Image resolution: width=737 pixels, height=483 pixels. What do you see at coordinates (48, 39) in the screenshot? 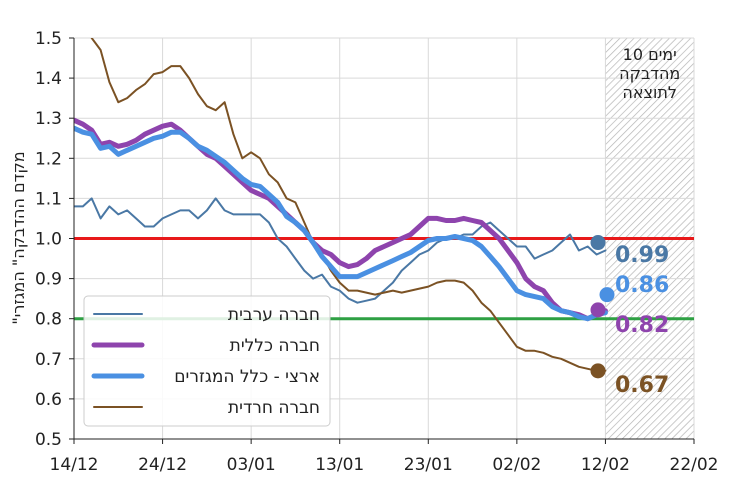
I see `y-tick-label: 1.5` at bounding box center [48, 39].